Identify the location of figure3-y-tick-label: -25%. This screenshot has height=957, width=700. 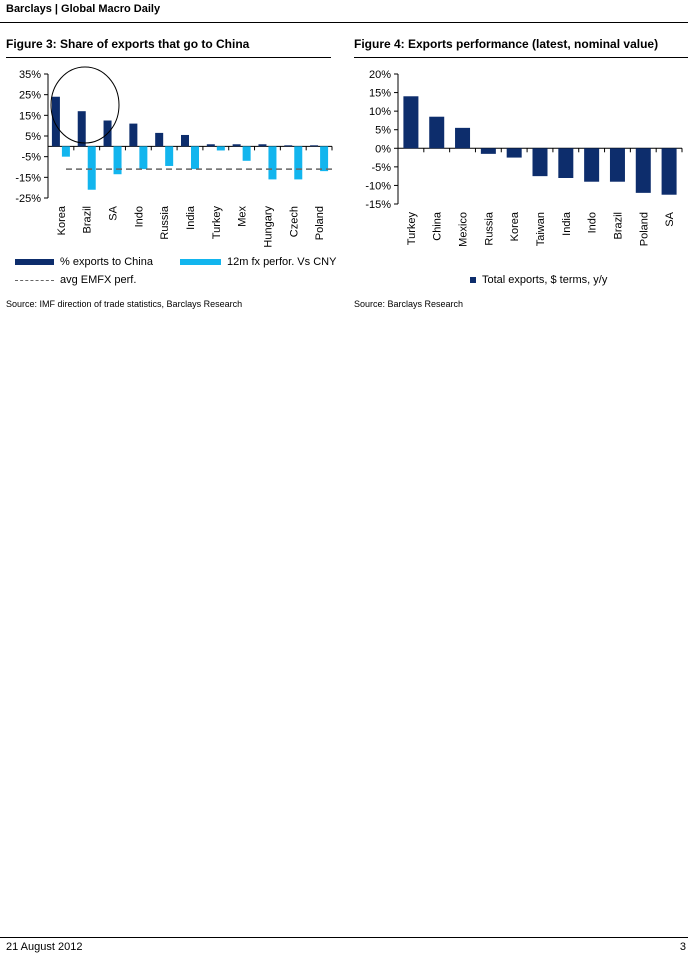
(28, 199).